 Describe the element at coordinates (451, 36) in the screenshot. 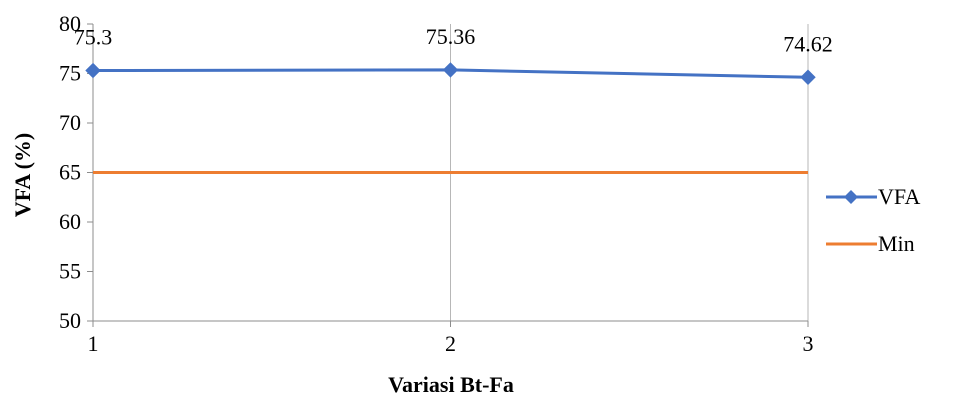

I see `data-label: 75.36` at that location.